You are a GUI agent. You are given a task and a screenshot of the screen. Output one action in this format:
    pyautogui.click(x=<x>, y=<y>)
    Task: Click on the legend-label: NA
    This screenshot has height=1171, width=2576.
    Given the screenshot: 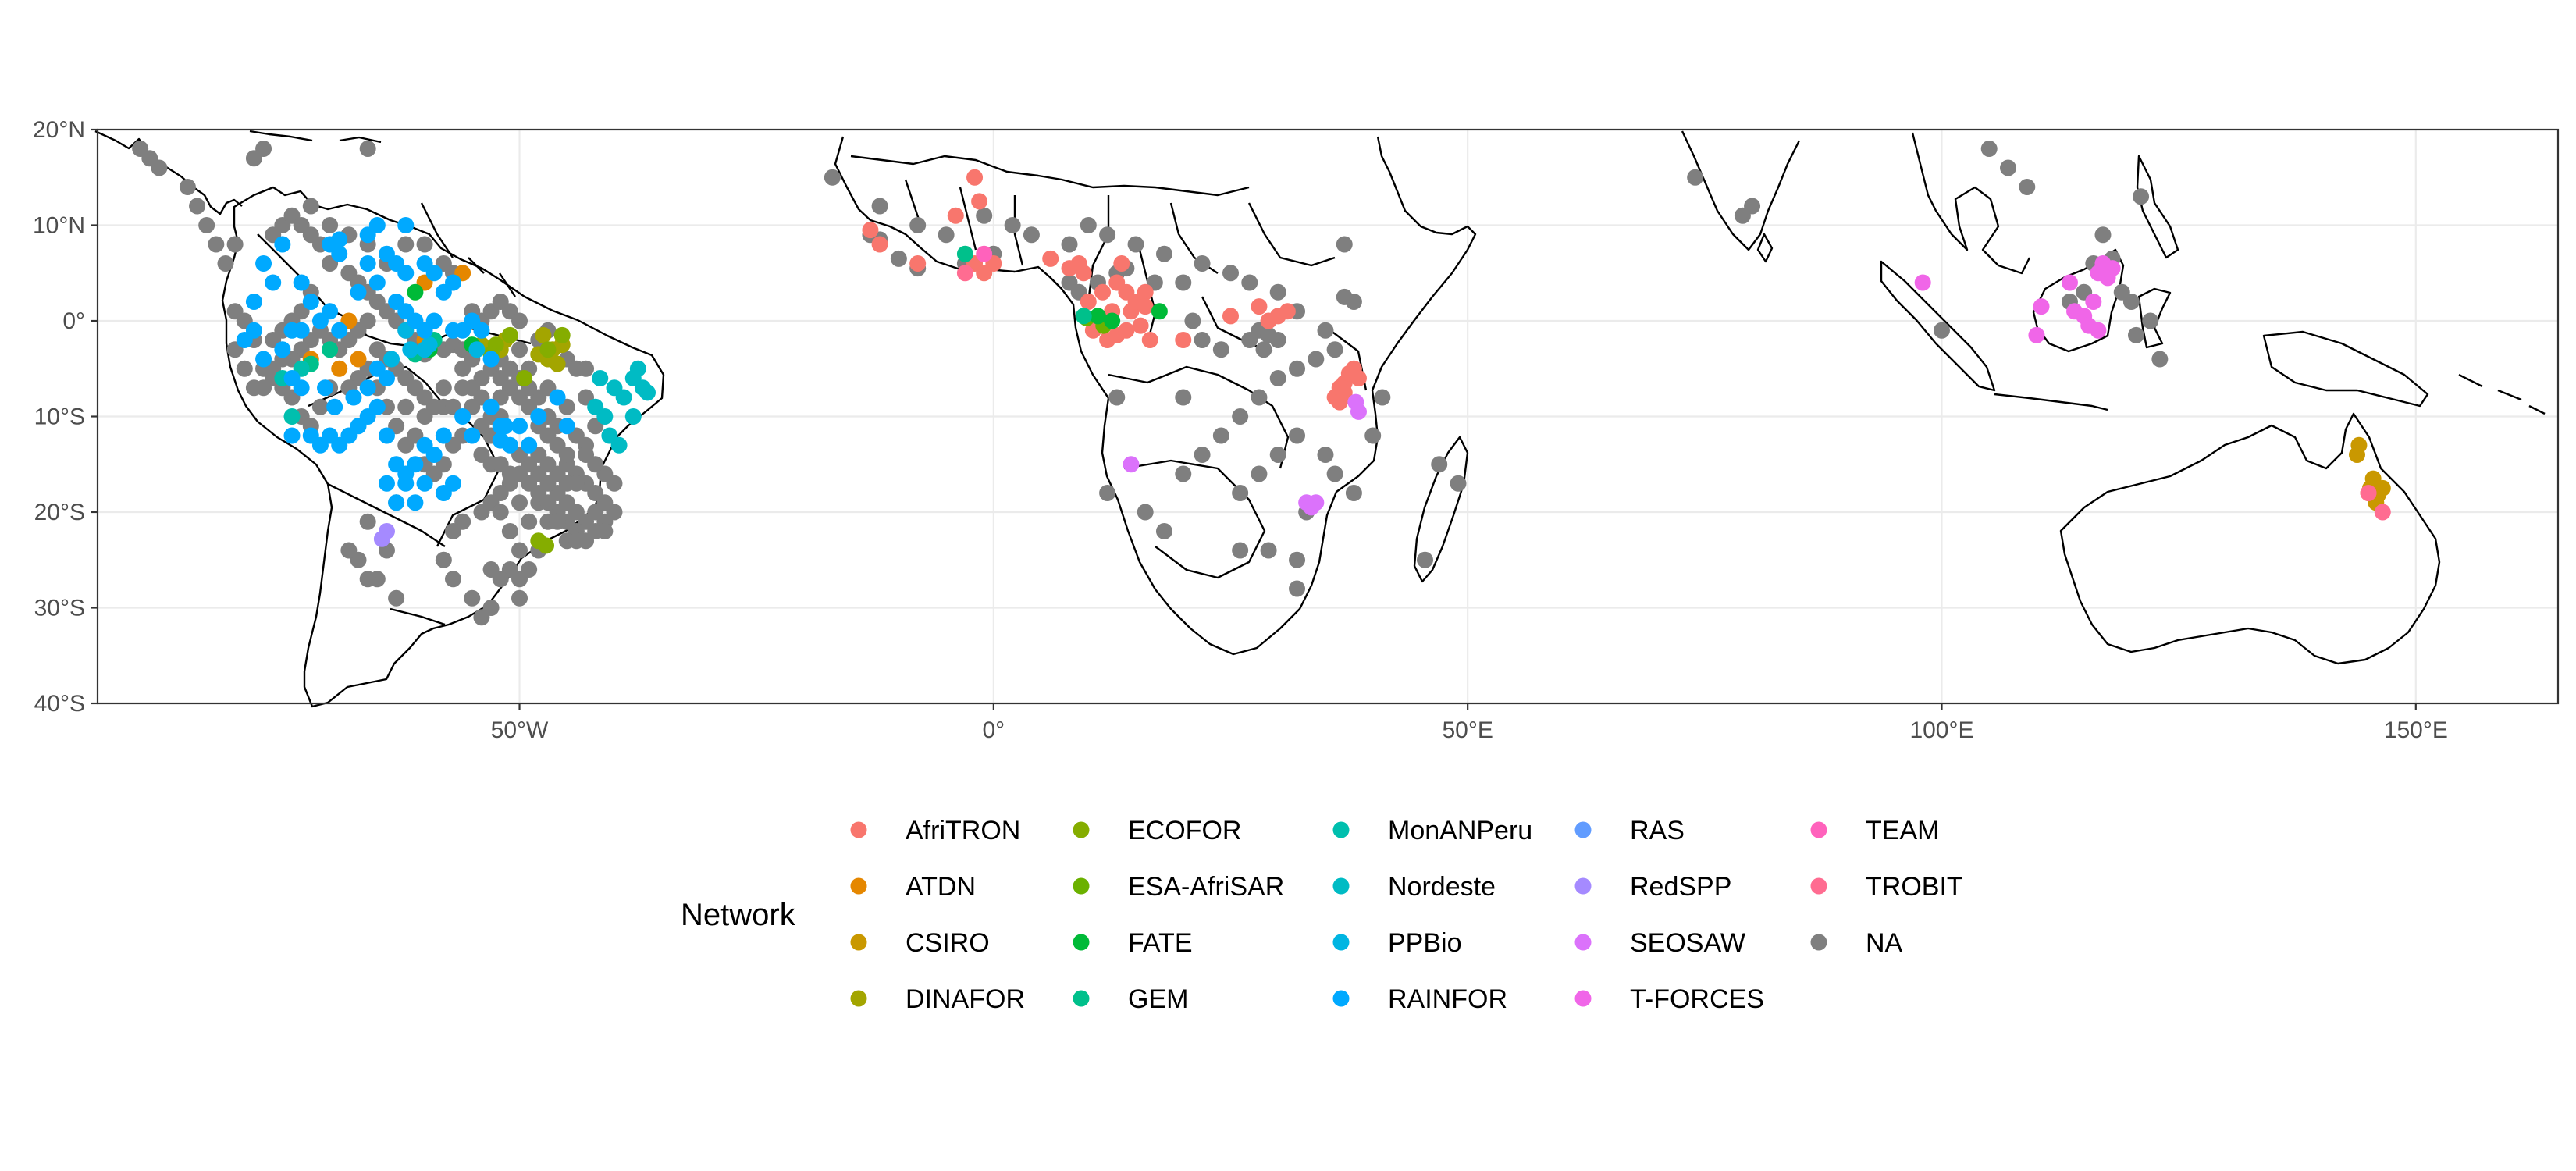 What is the action you would take?
    pyautogui.click(x=1884, y=943)
    